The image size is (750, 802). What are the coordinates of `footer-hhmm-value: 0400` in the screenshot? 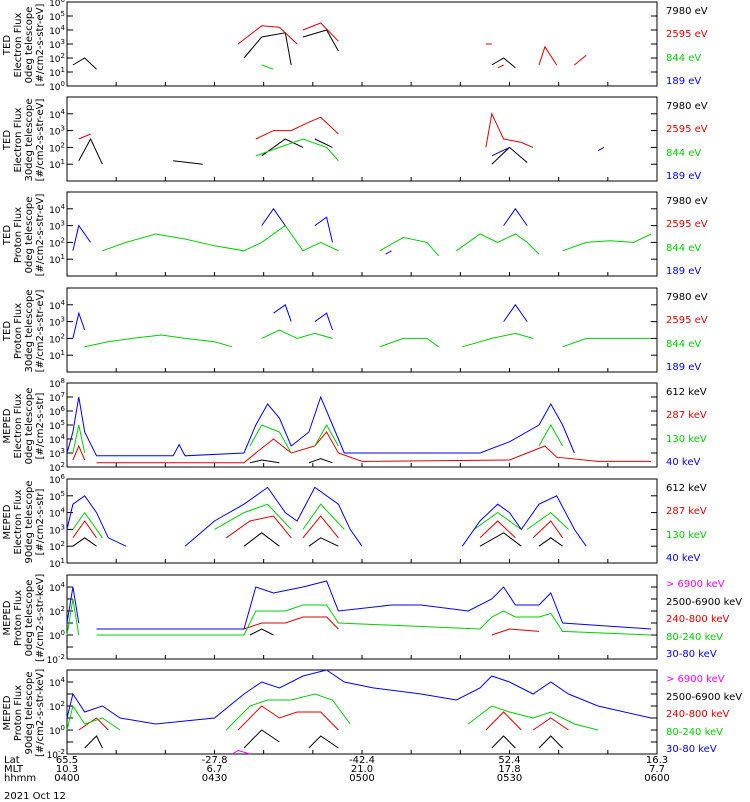 It's located at (67, 778).